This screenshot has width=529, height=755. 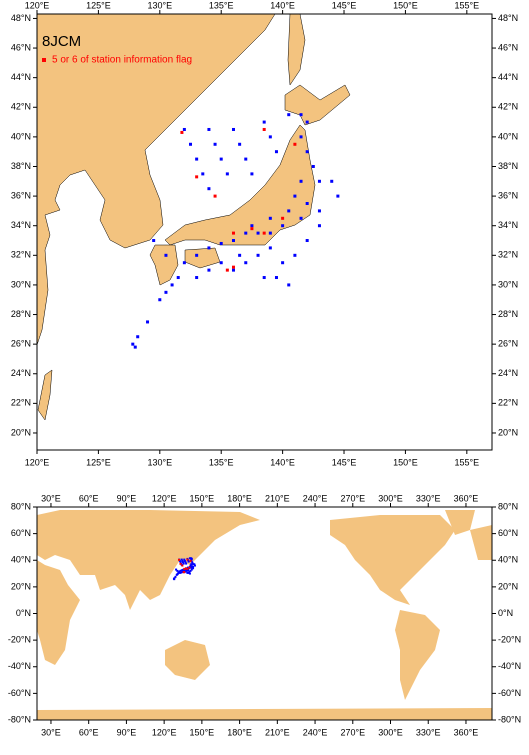 What do you see at coordinates (508, 77) in the screenshot?
I see `y-tick-label: 44°N` at bounding box center [508, 77].